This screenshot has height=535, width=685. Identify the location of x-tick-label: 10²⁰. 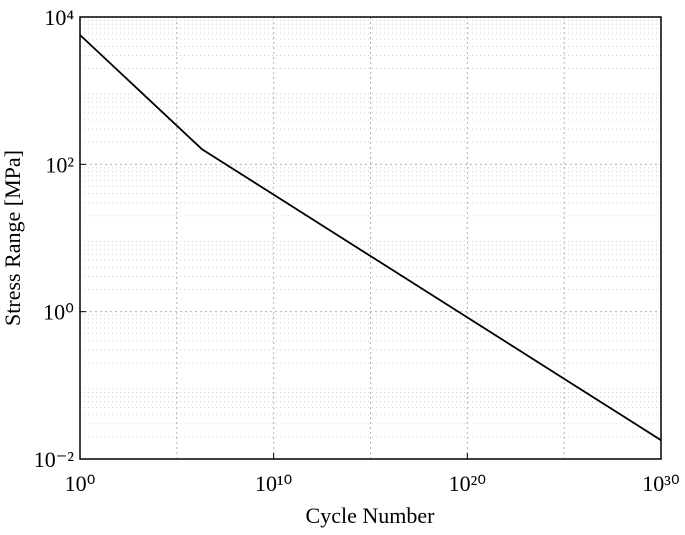
(468, 483).